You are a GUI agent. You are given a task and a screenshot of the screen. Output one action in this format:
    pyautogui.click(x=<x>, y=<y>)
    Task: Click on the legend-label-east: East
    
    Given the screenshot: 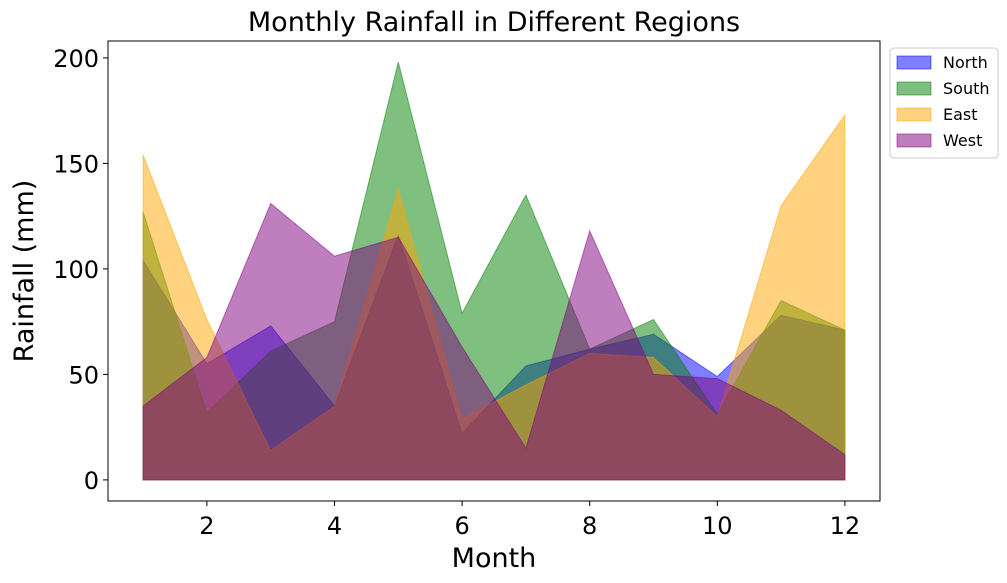 What is the action you would take?
    pyautogui.click(x=960, y=114)
    